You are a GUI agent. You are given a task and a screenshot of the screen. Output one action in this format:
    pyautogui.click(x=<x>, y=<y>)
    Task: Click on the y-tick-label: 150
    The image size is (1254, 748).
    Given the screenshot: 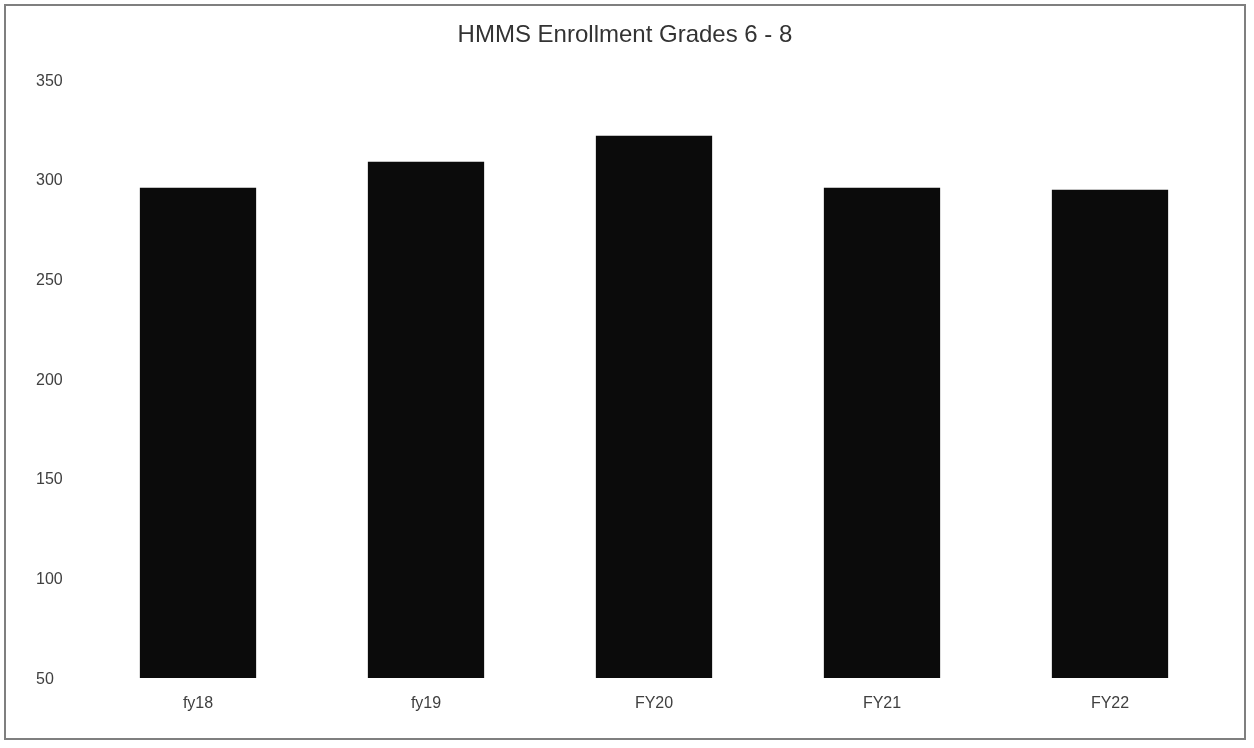 What is the action you would take?
    pyautogui.click(x=49, y=479)
    